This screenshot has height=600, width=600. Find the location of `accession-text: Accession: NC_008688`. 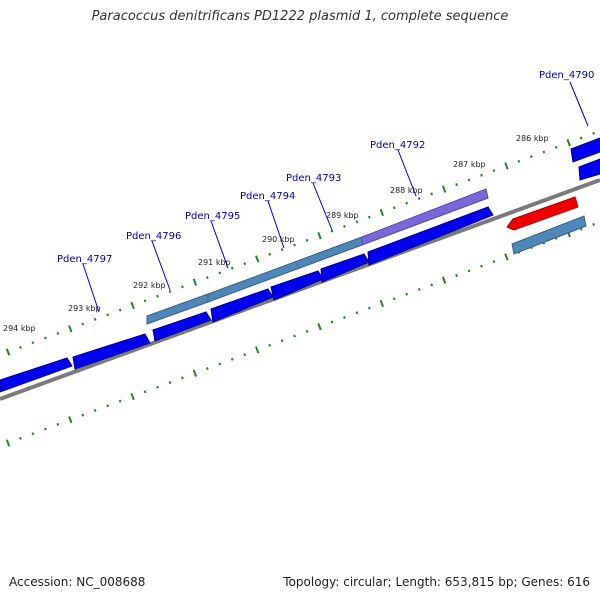

accession-text: Accession: NC_008688 is located at coordinates (77, 582).